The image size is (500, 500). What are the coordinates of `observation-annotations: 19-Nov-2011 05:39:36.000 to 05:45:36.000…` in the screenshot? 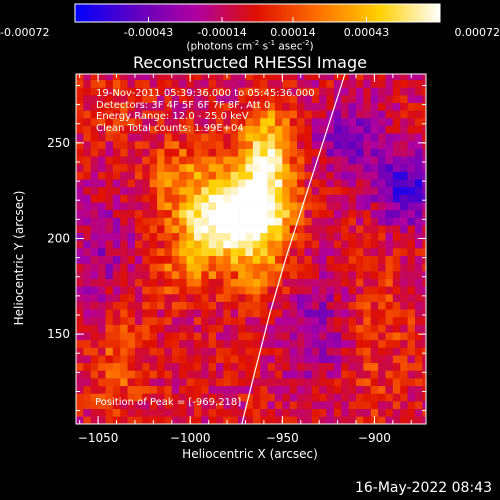 It's located at (205, 111).